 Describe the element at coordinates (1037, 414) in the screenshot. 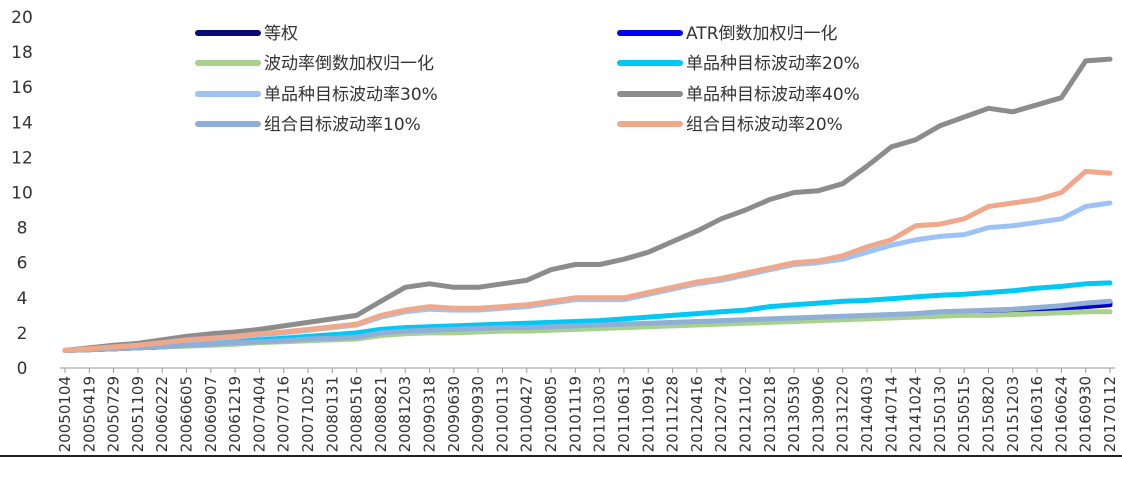

I see `x-tick-label: 20160316` at that location.